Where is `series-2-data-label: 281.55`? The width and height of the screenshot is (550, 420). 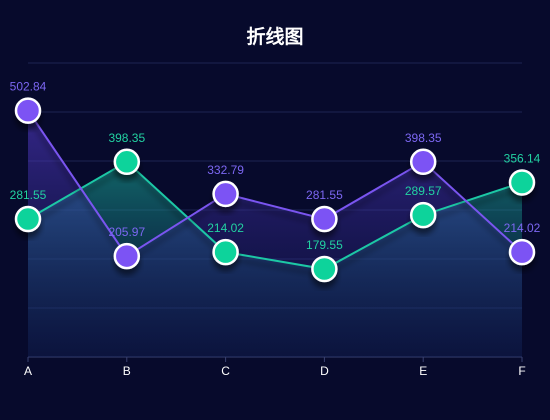
series-2-data-label: 281.55 is located at coordinates (324, 195).